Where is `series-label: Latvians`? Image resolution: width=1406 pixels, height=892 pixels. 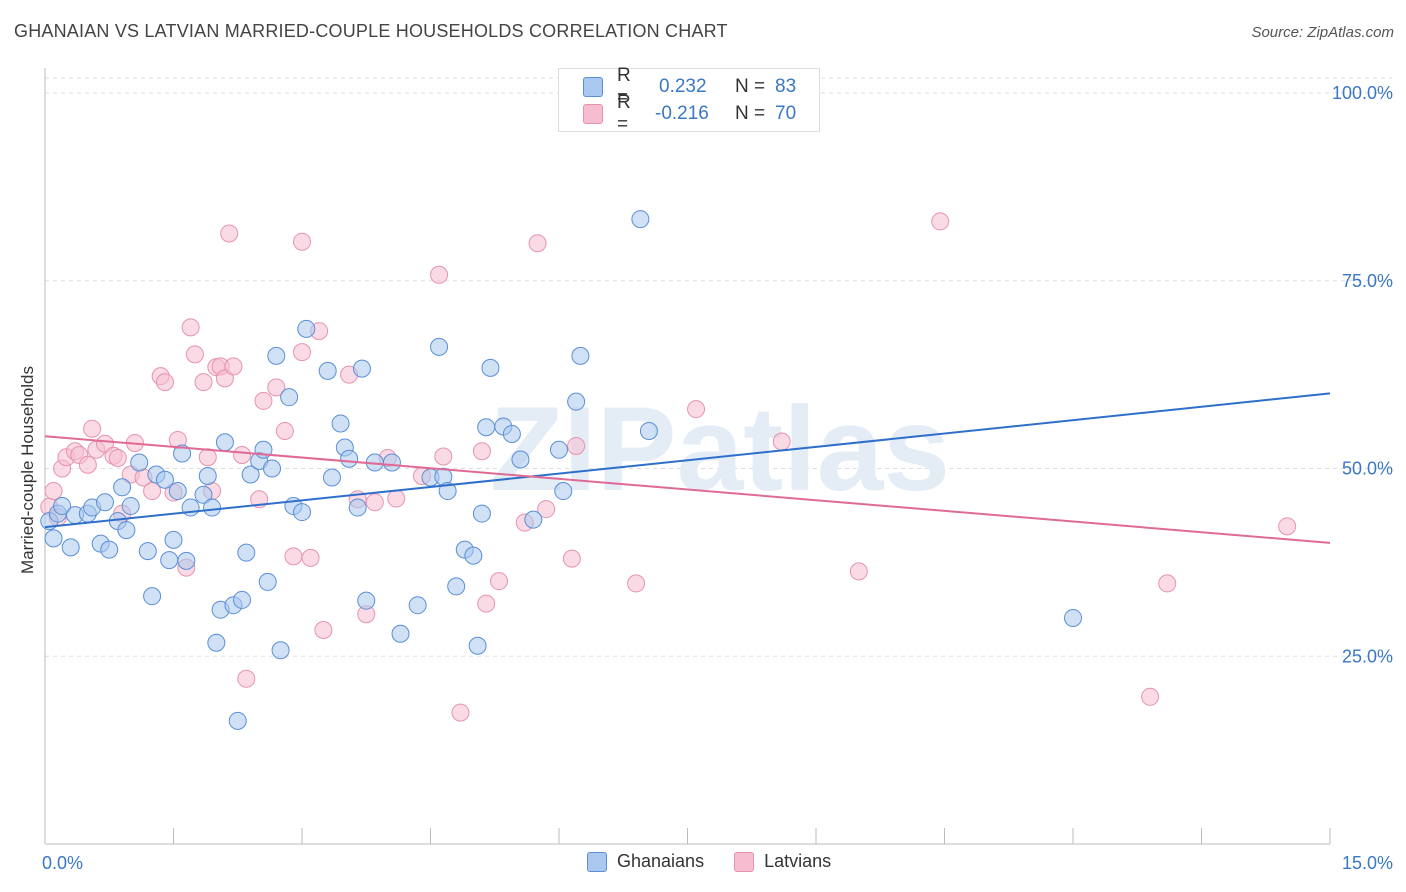
series-label: Latvians is located at coordinates (798, 861).